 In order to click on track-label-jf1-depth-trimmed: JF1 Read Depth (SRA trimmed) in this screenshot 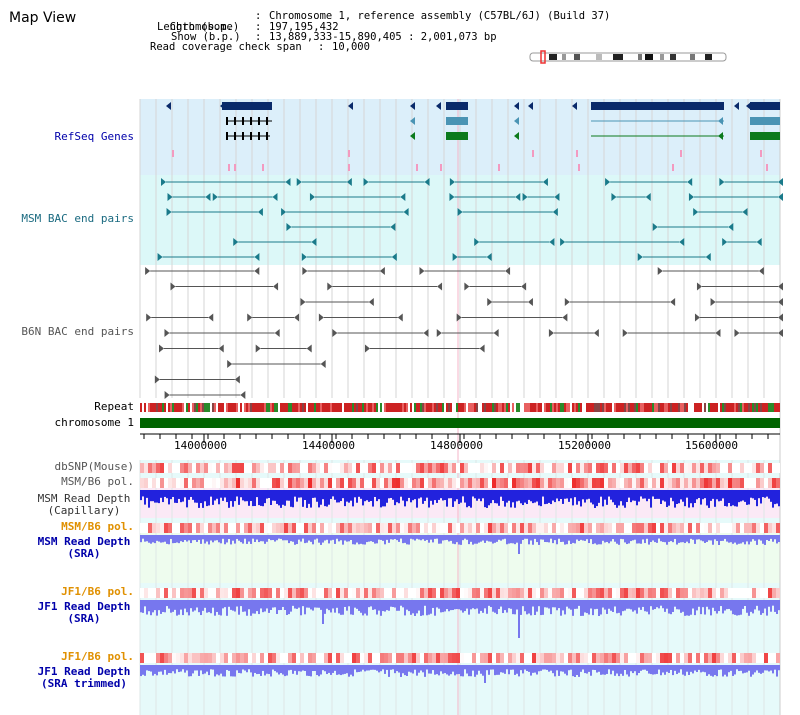, I will do `click(84, 678)`.